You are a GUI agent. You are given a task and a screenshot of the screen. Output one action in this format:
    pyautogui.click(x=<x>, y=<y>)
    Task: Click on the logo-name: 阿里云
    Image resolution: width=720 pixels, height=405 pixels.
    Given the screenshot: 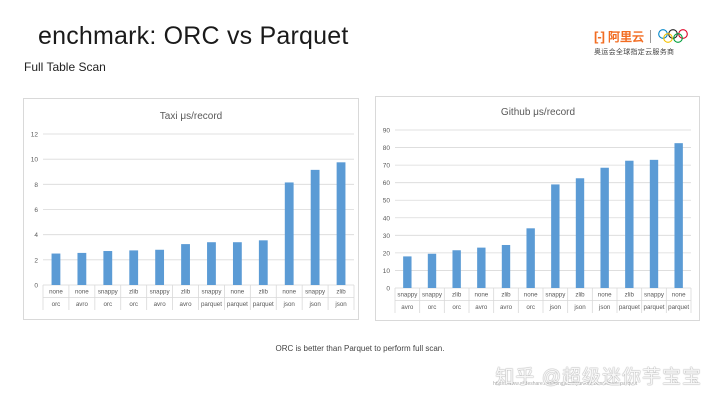 What is the action you would take?
    pyautogui.click(x=626, y=36)
    